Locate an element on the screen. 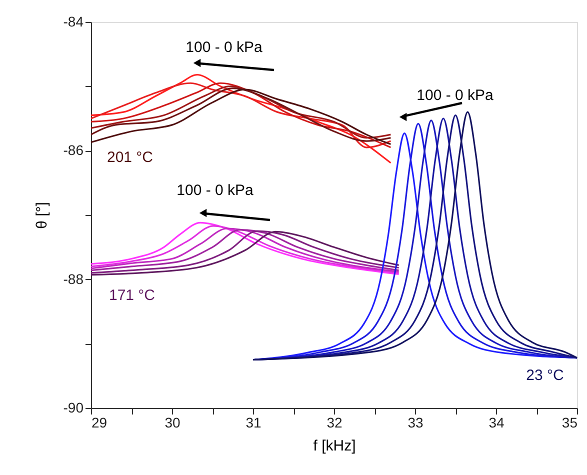 This screenshot has width=587, height=475. x-tick-label: 30 is located at coordinates (172, 422).